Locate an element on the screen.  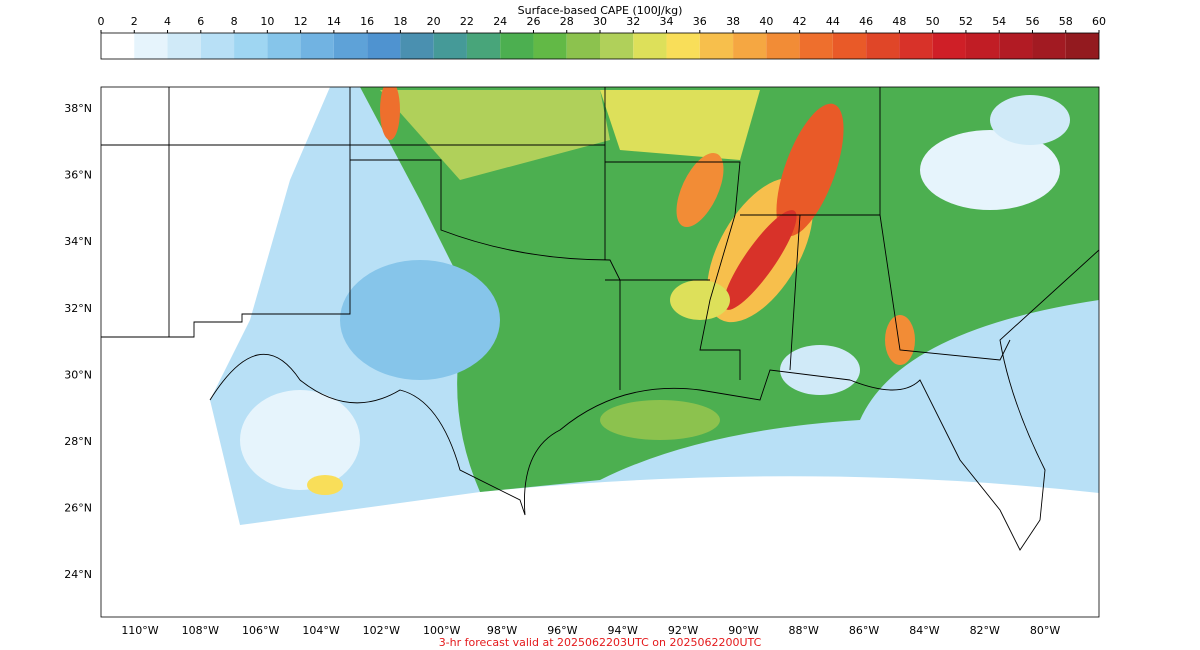
colorbar-tick-label: 58 is located at coordinates (1066, 21).